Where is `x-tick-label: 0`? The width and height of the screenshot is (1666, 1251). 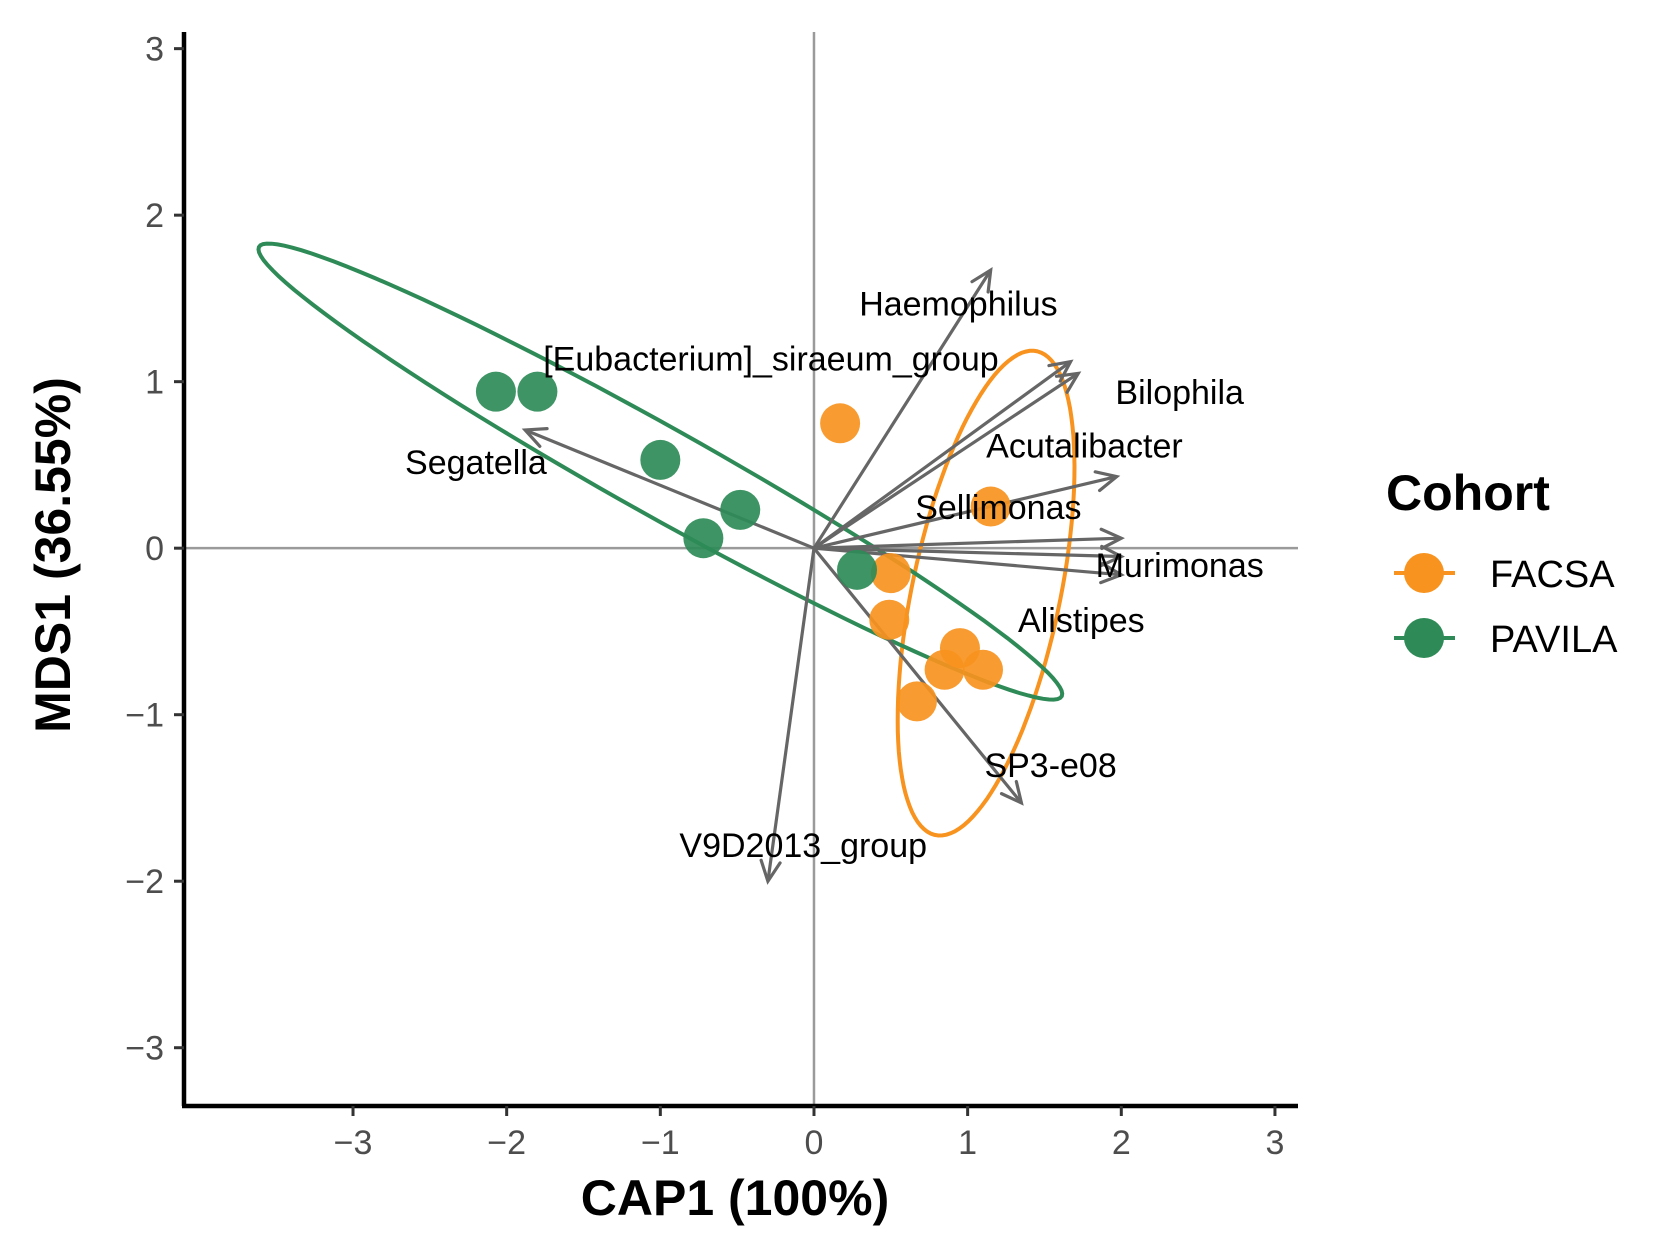 x-tick-label: 0 is located at coordinates (814, 1143).